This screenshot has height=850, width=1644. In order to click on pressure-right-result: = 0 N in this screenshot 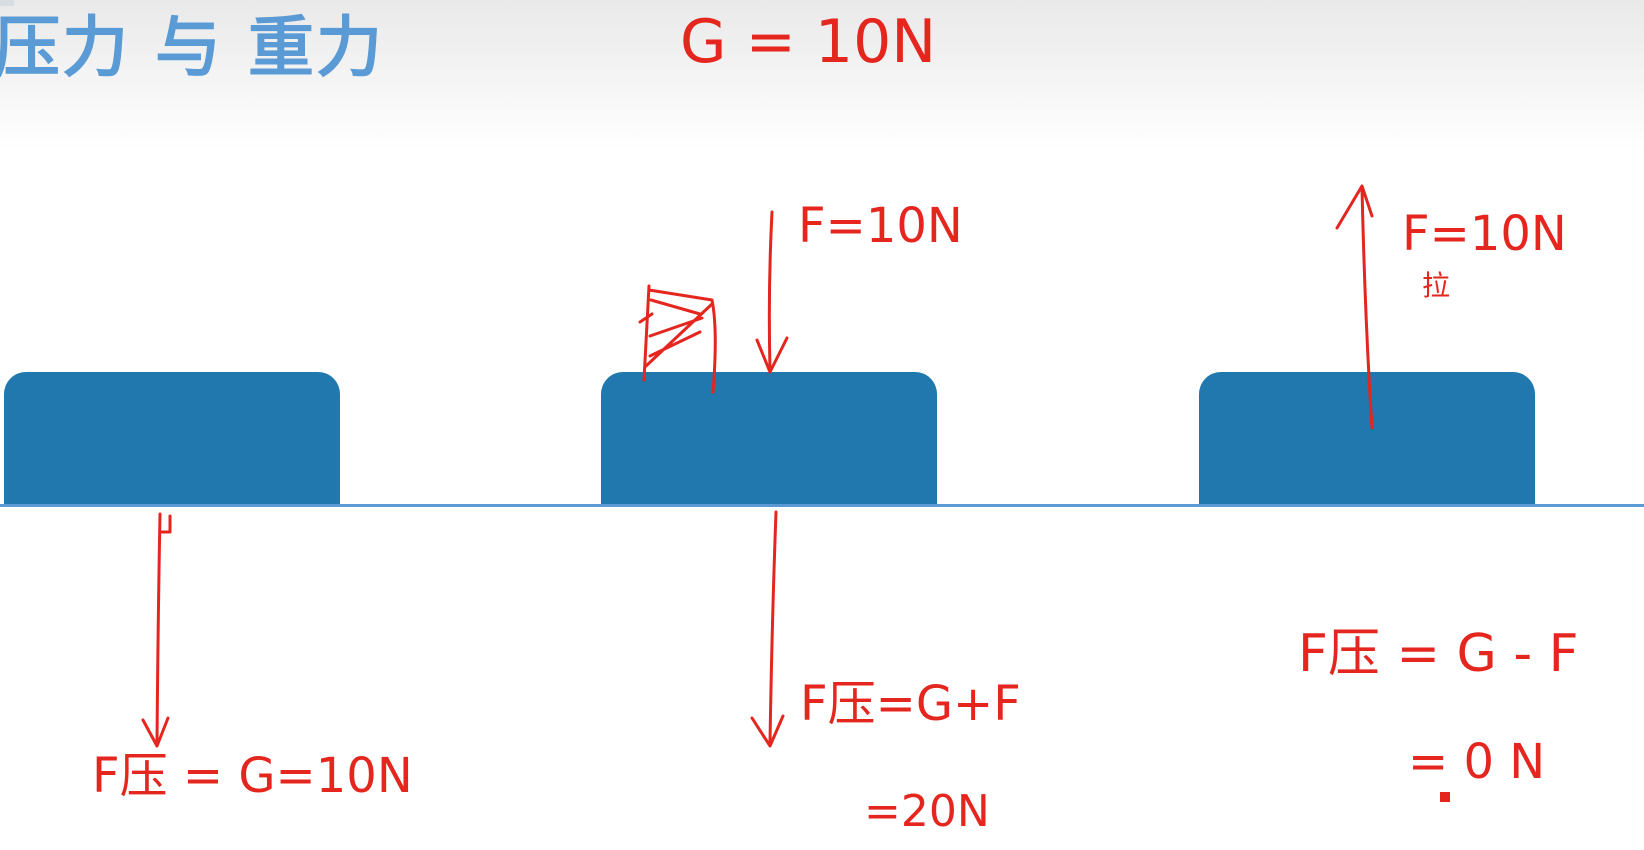, I will do `click(1477, 762)`.